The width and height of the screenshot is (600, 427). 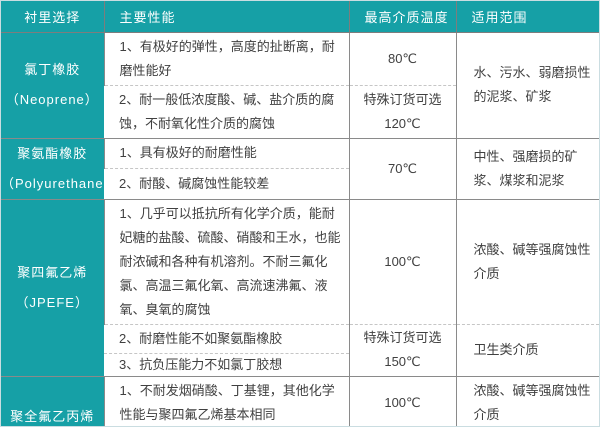 I want to click on material-cell-neoprene: 氯丁橡胶 （Neoprene）, so click(x=52, y=84).